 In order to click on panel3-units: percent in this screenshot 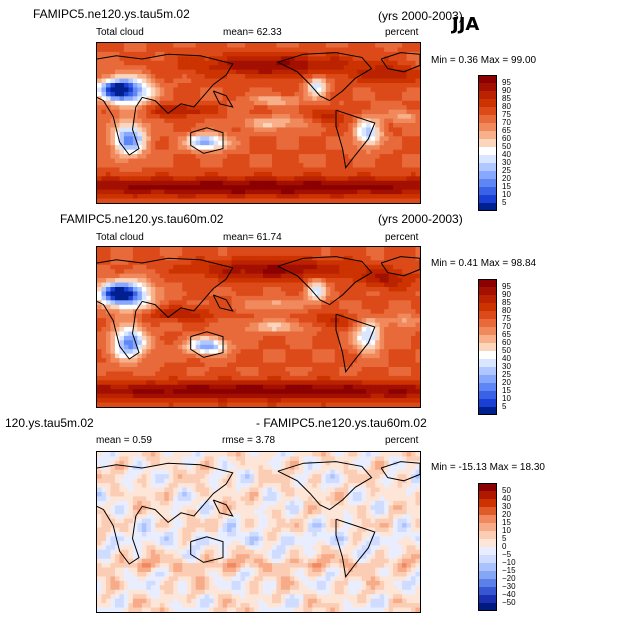, I will do `click(402, 440)`.